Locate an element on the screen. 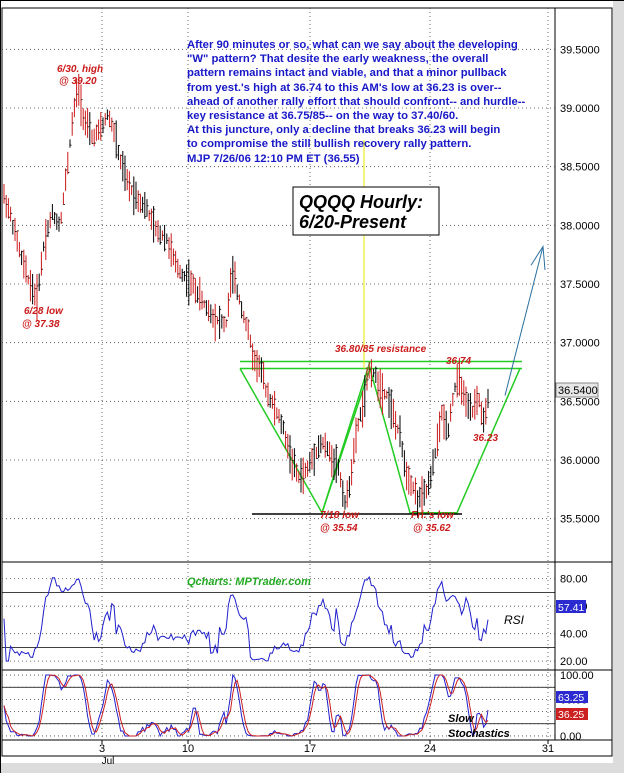  chart-title-line-2: 6/20-Present is located at coordinates (353, 222).